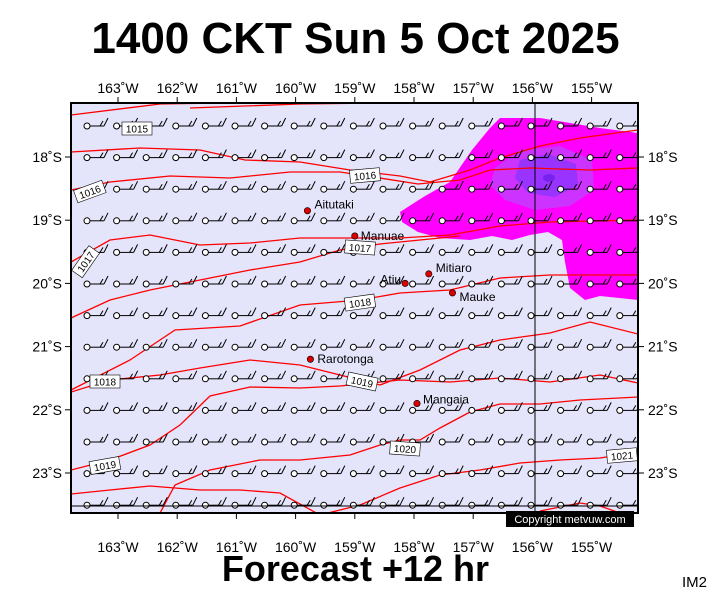  I want to click on isobar-label: 1018, so click(105, 381).